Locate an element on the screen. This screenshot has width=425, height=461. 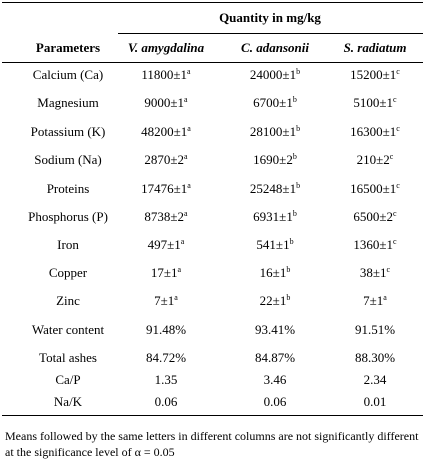
cell-value: 93.41% is located at coordinates (275, 329).